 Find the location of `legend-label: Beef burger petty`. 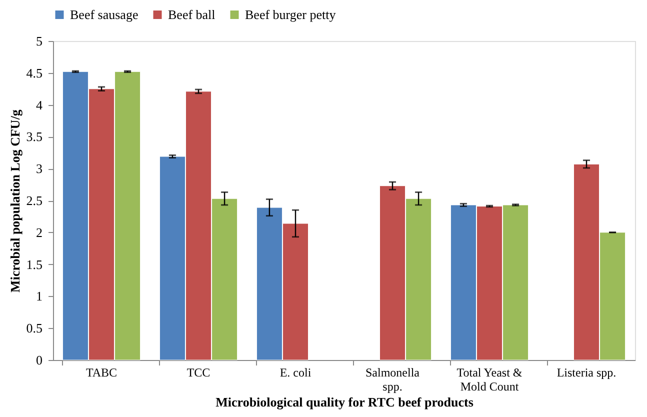

legend-label: Beef burger petty is located at coordinates (290, 14).